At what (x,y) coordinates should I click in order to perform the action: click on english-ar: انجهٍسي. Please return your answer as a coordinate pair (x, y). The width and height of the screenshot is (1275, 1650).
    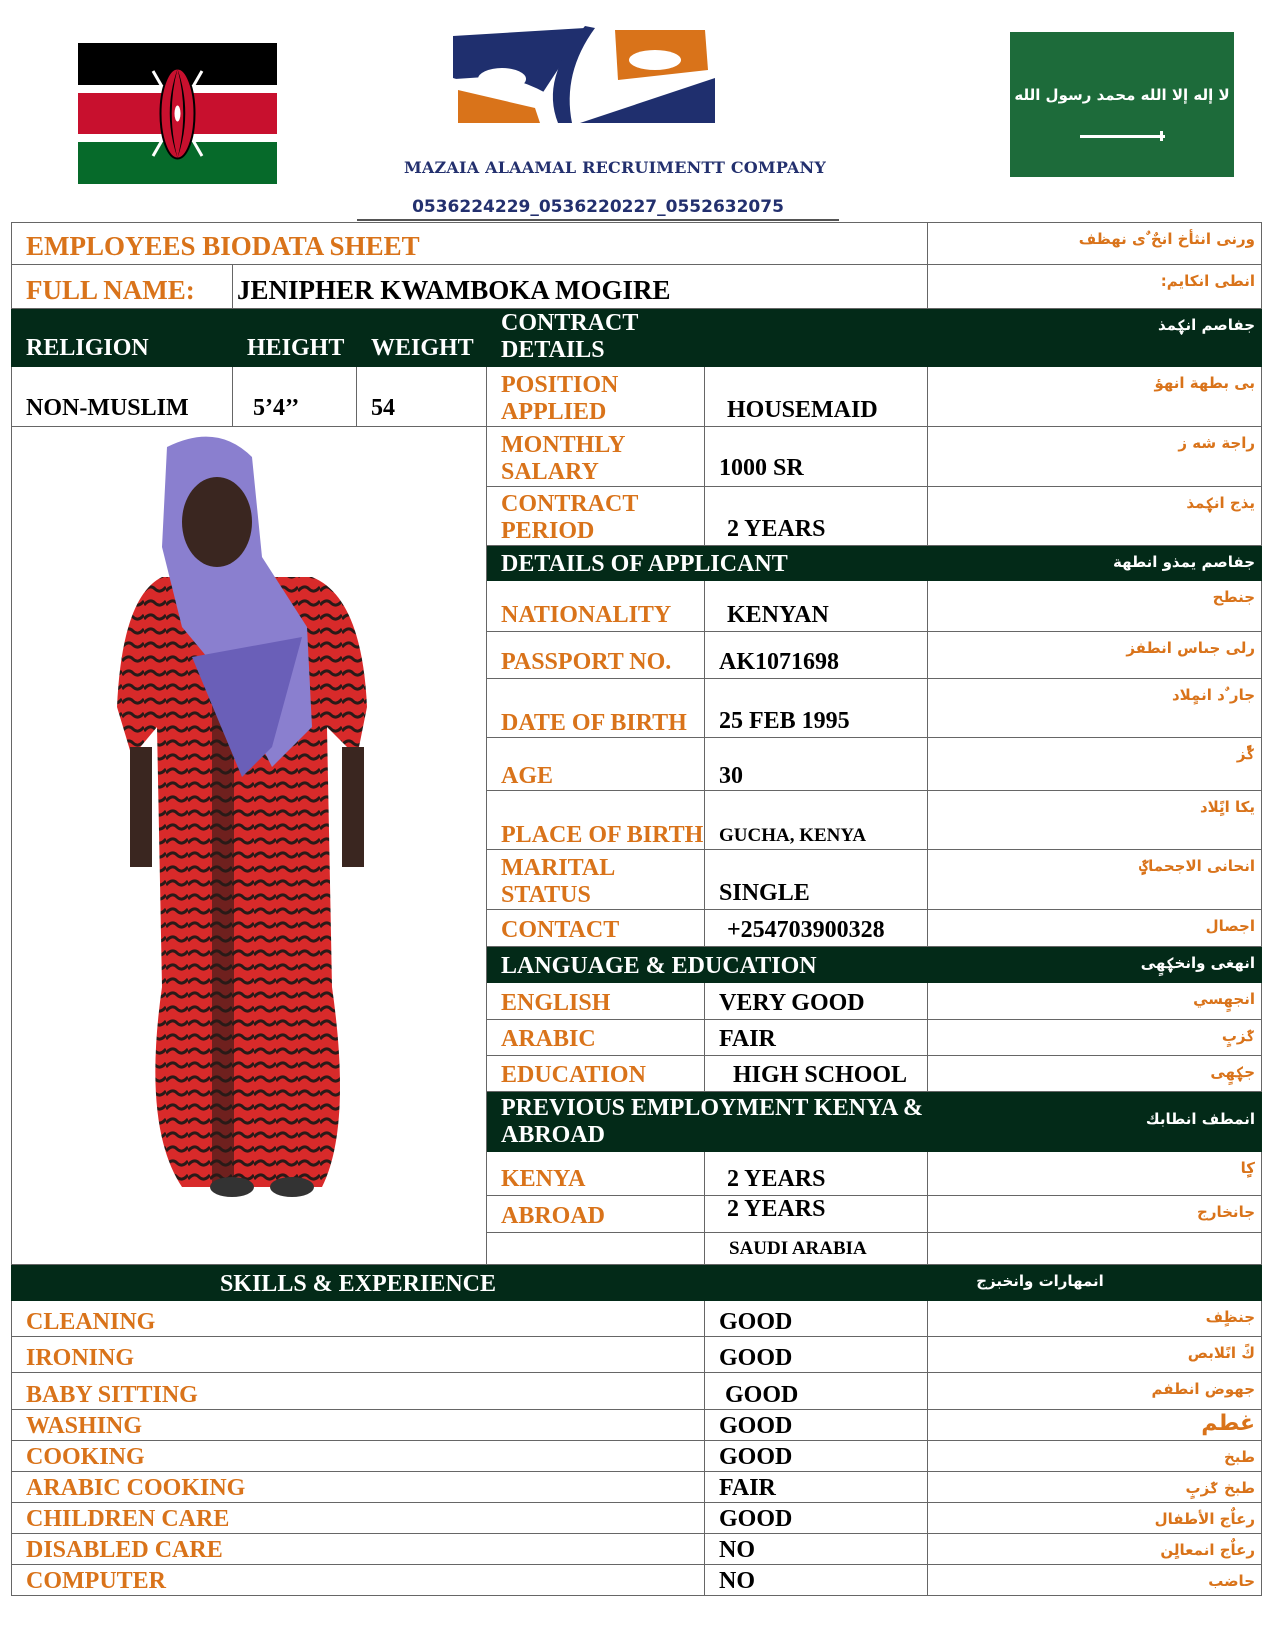
    Looking at the image, I should click on (1095, 1001).